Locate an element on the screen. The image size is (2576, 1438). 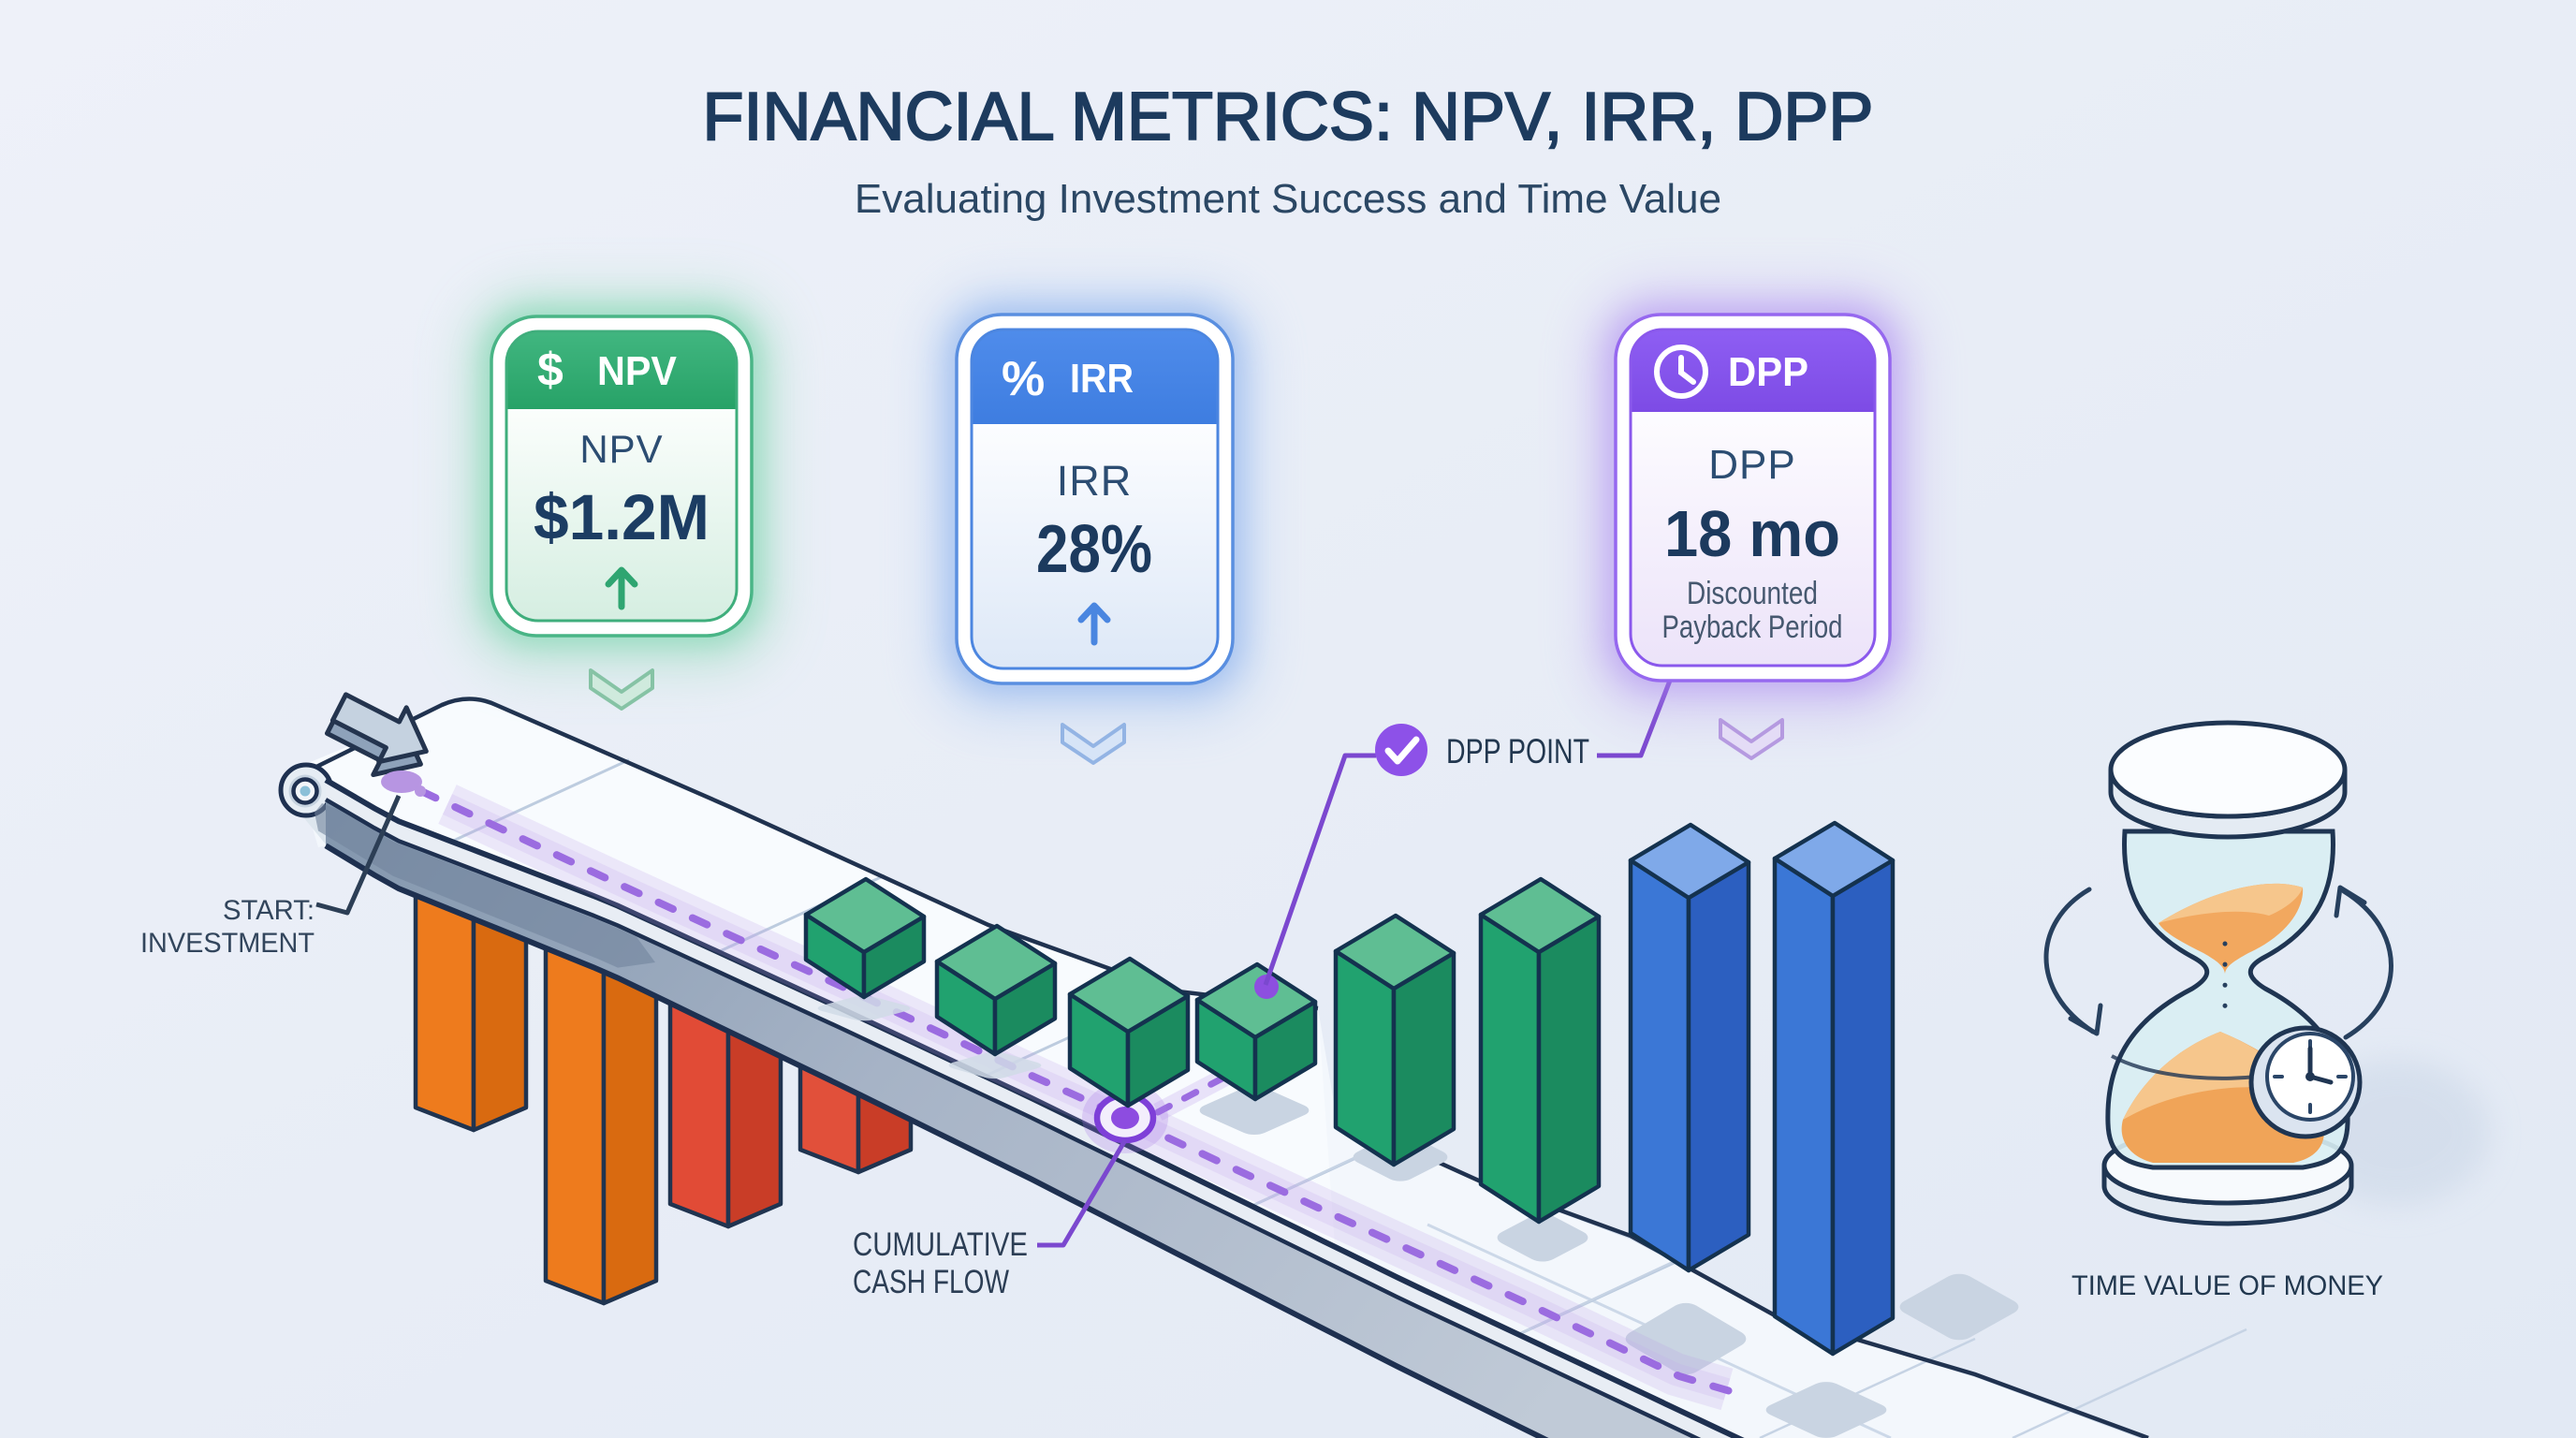
svg-text:FINANCIAL METRICS: NPV, IRR, D: FINANCIAL METRICS: NPV, IRR, DPP is located at coordinates (1288, 117).